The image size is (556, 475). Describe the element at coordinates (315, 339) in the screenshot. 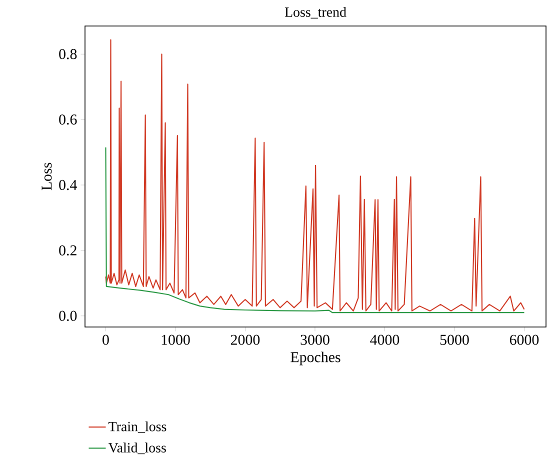

I see `x-tick-label: 3000` at that location.